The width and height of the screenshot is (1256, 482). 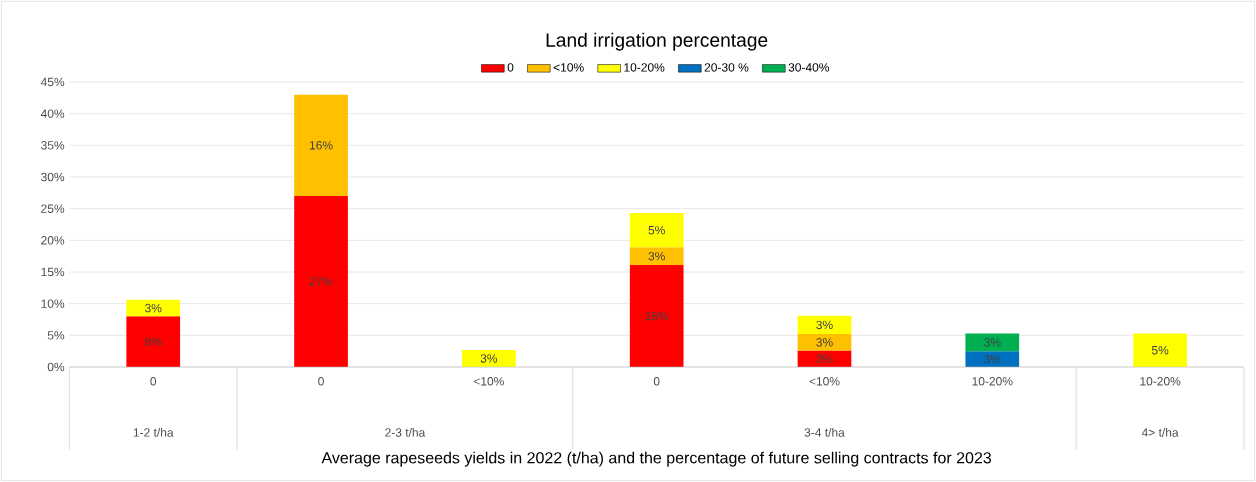 I want to click on data-label: 8%, so click(x=153, y=341).